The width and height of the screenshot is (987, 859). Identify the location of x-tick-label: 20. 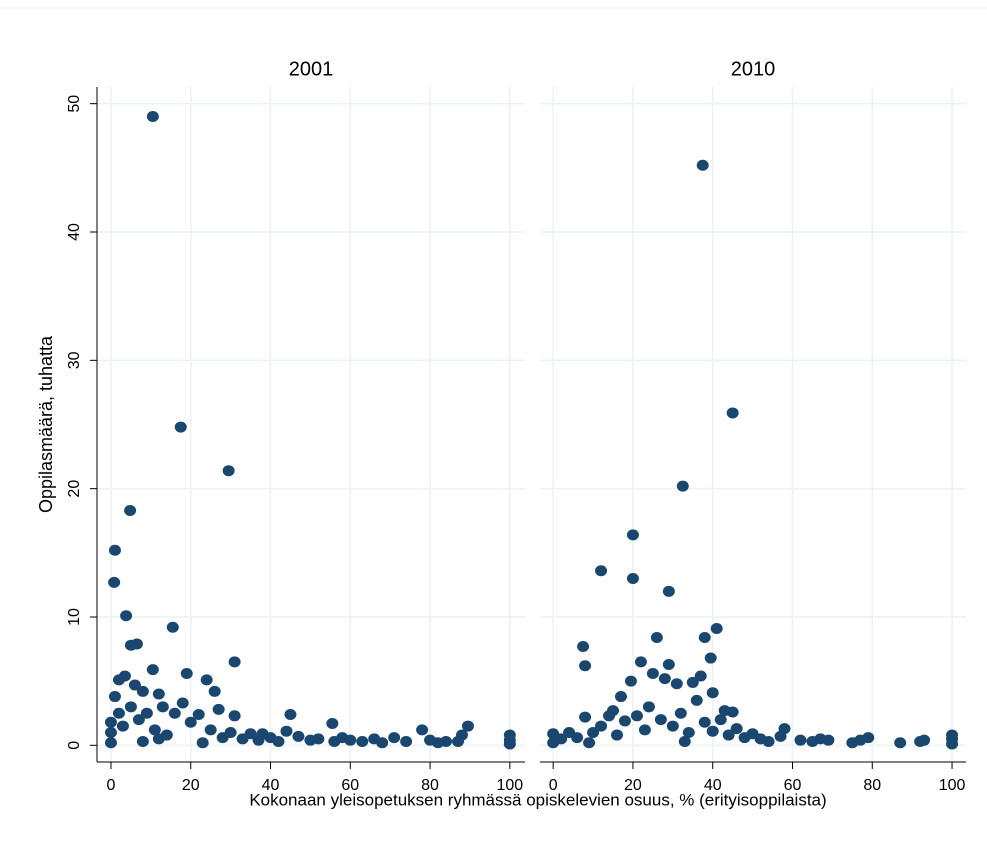
(633, 785).